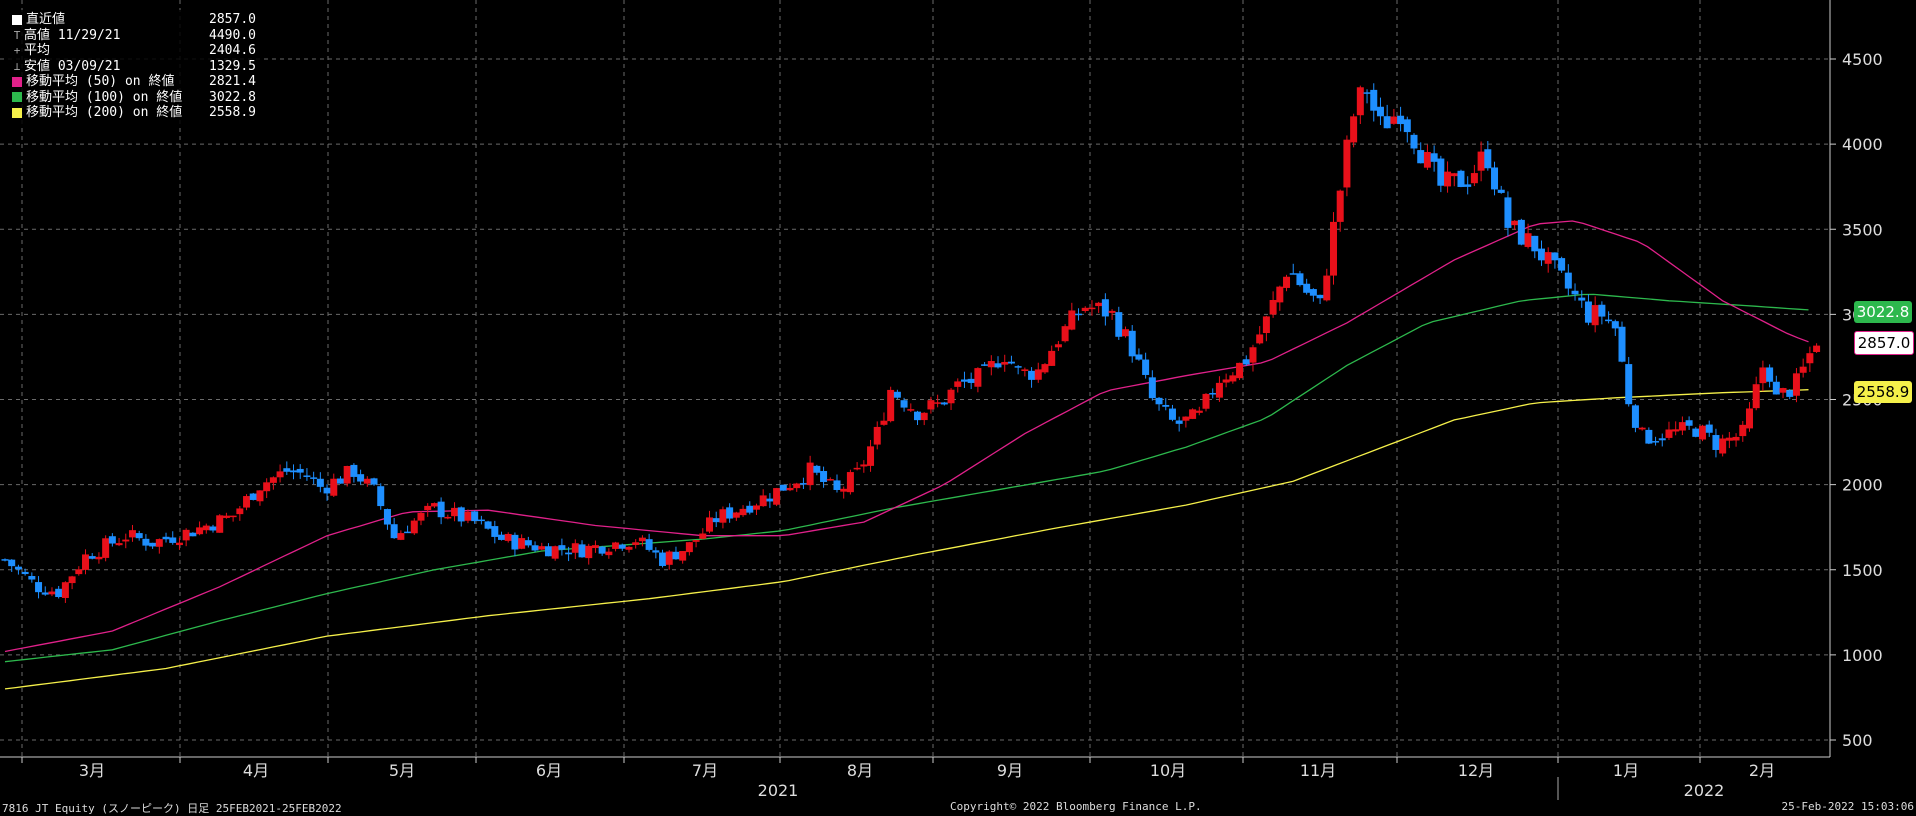  What do you see at coordinates (133, 113) in the screenshot?
I see `legend-row: 移動平均 (200) on 終値 2558.9` at bounding box center [133, 113].